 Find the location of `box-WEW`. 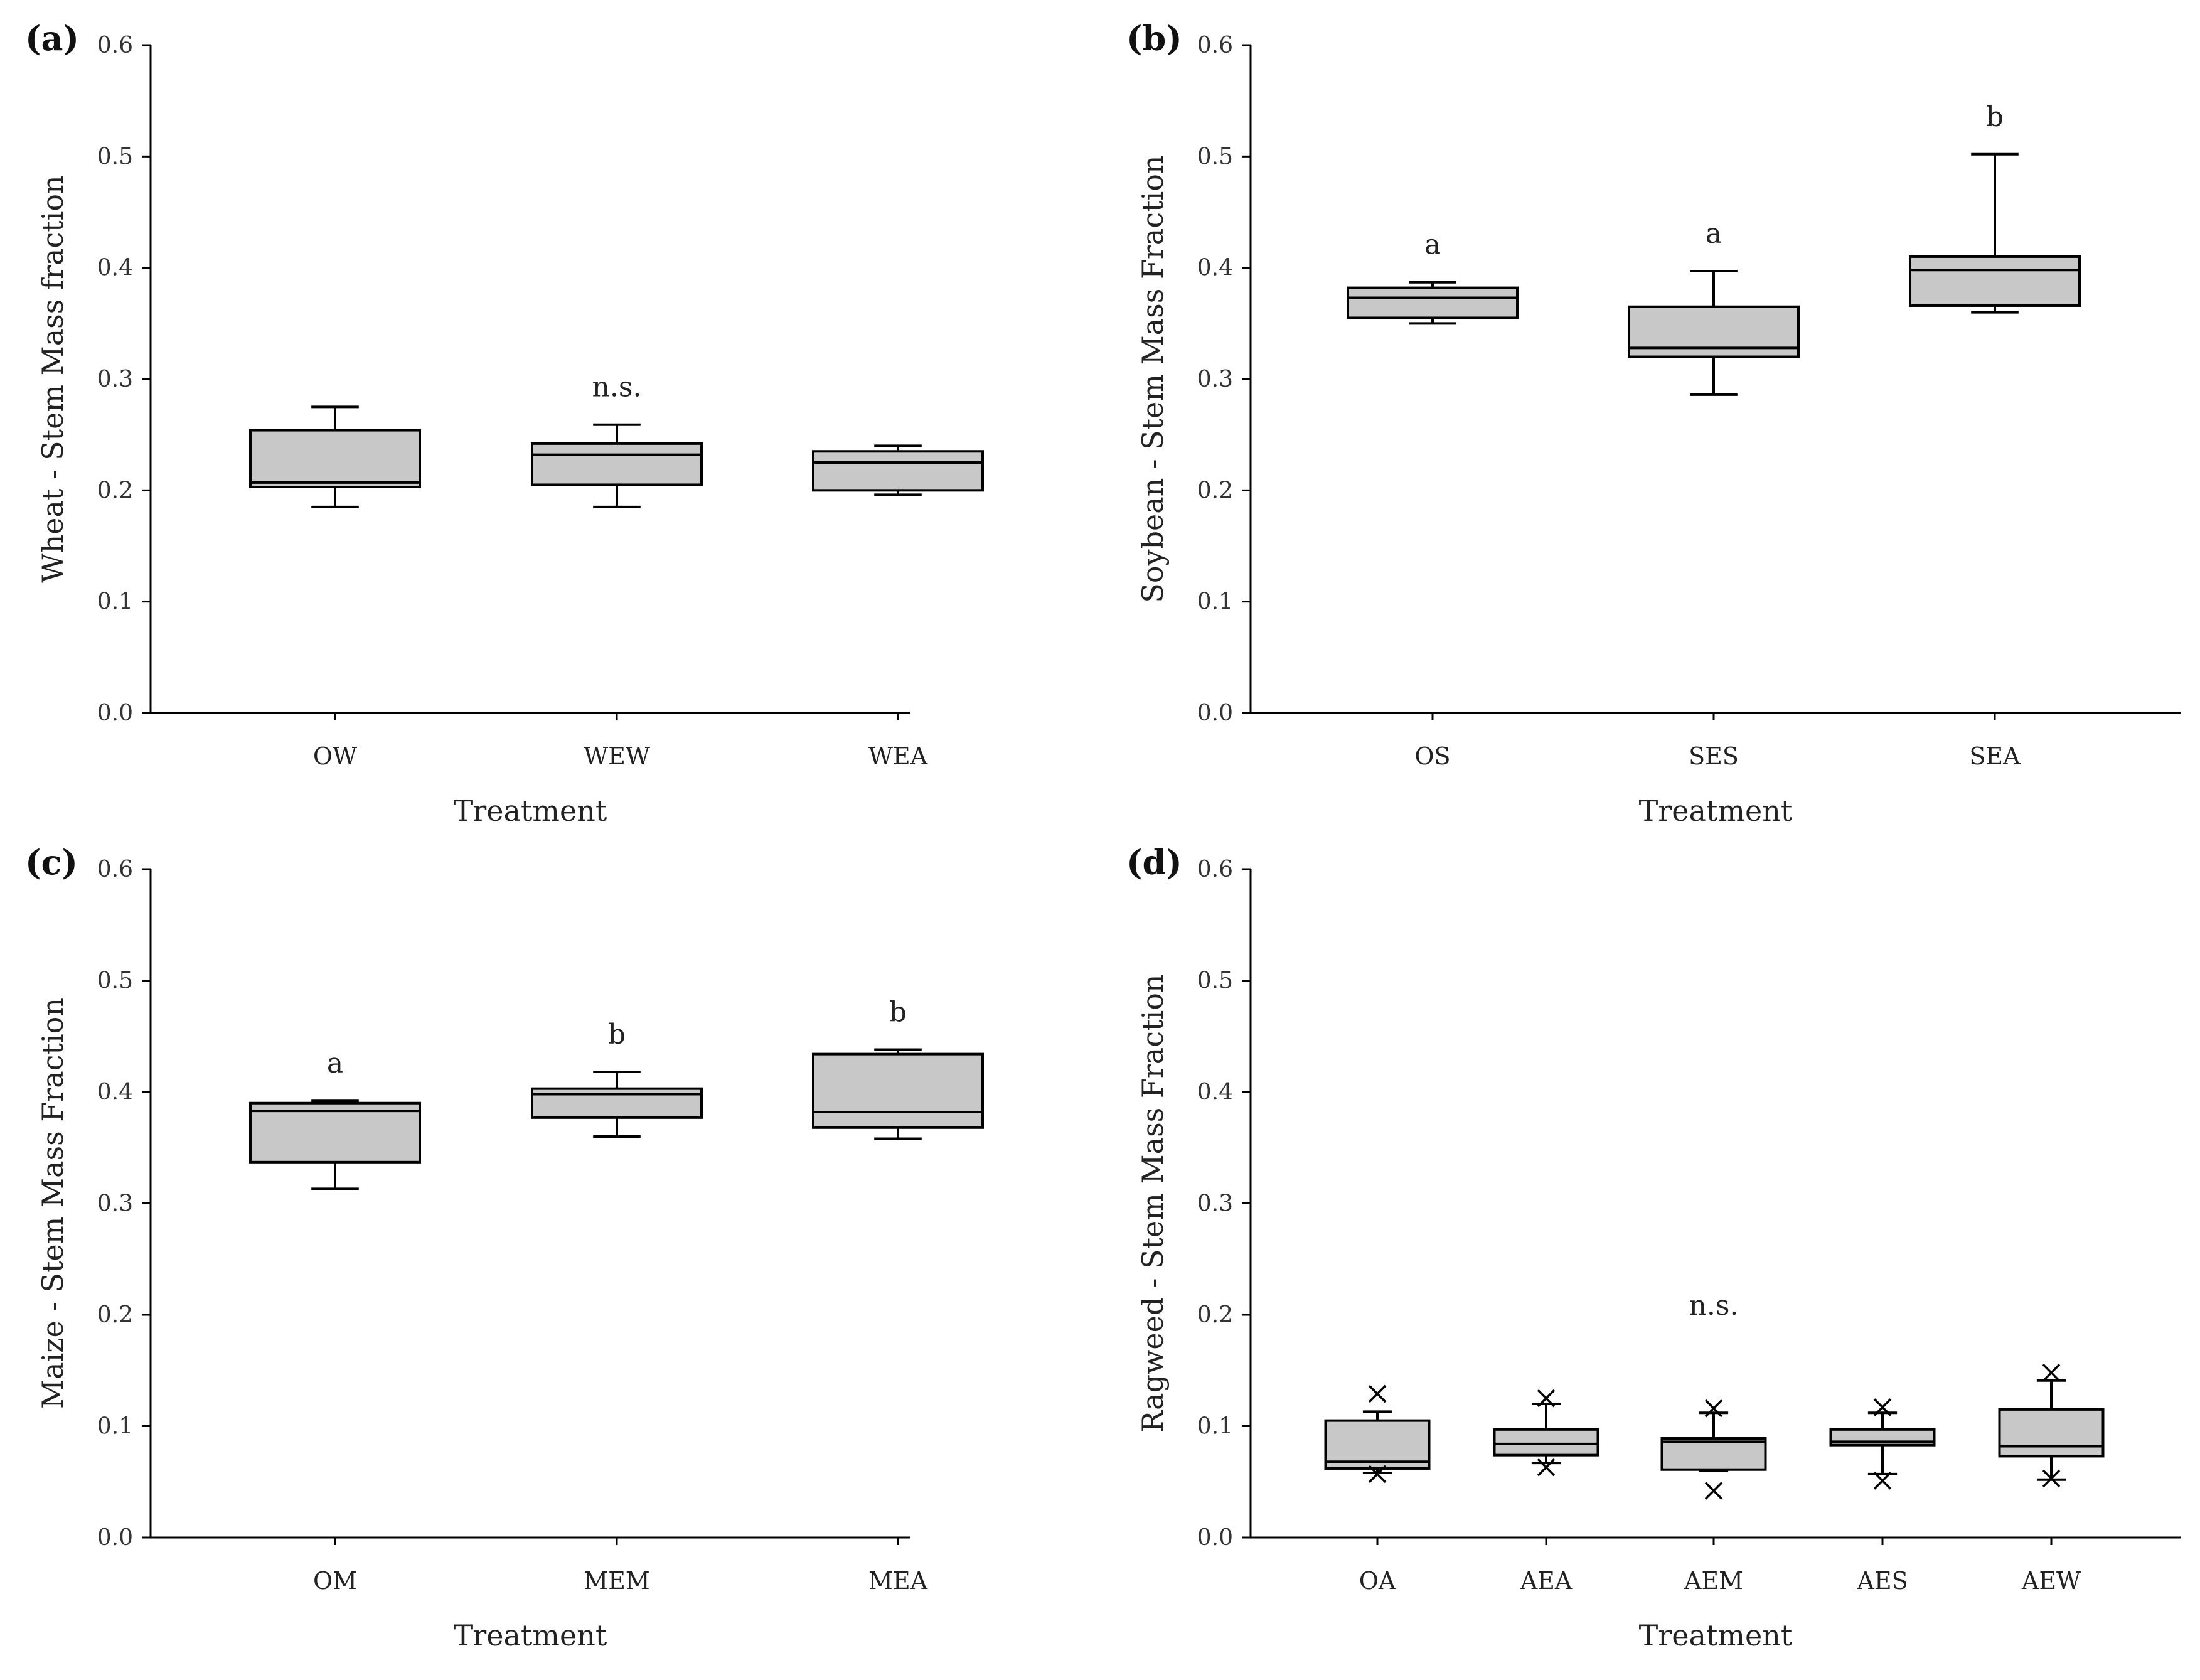

box-WEW is located at coordinates (617, 464).